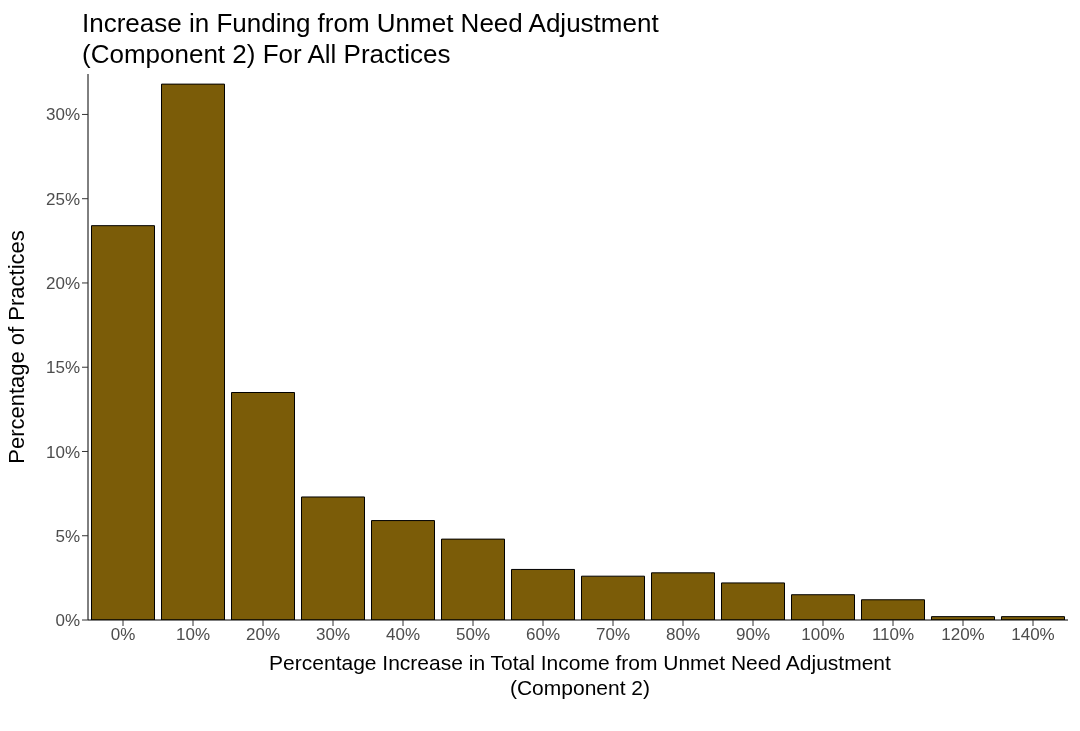 The image size is (1080, 731). I want to click on x-tick-label: 40%, so click(403, 635).